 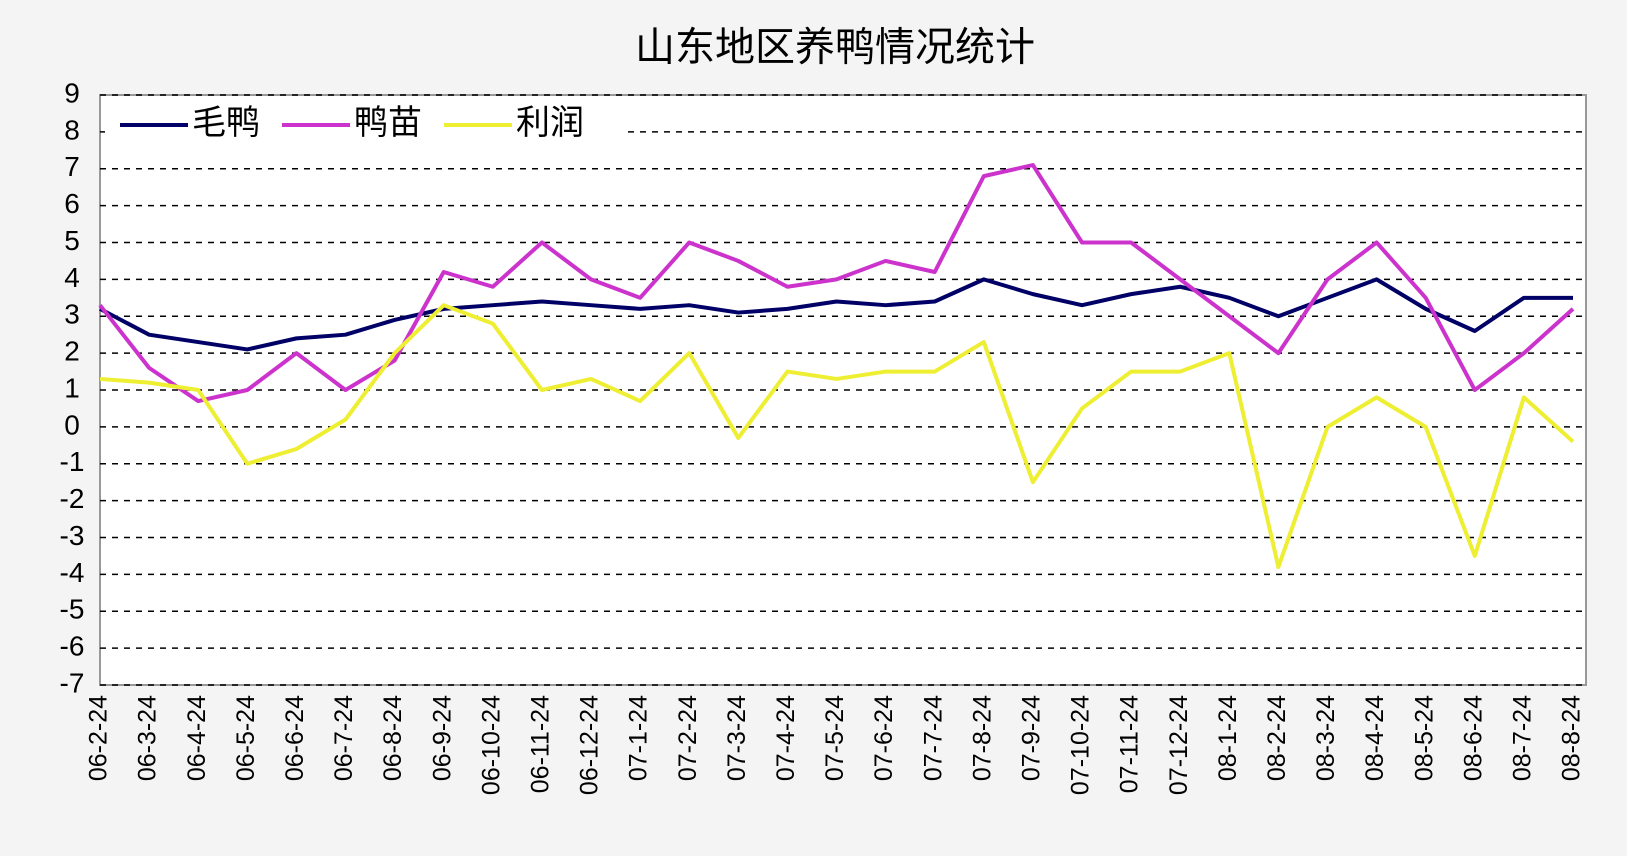 What do you see at coordinates (688, 738) in the screenshot?
I see `x-tick-label: 07-2-24` at bounding box center [688, 738].